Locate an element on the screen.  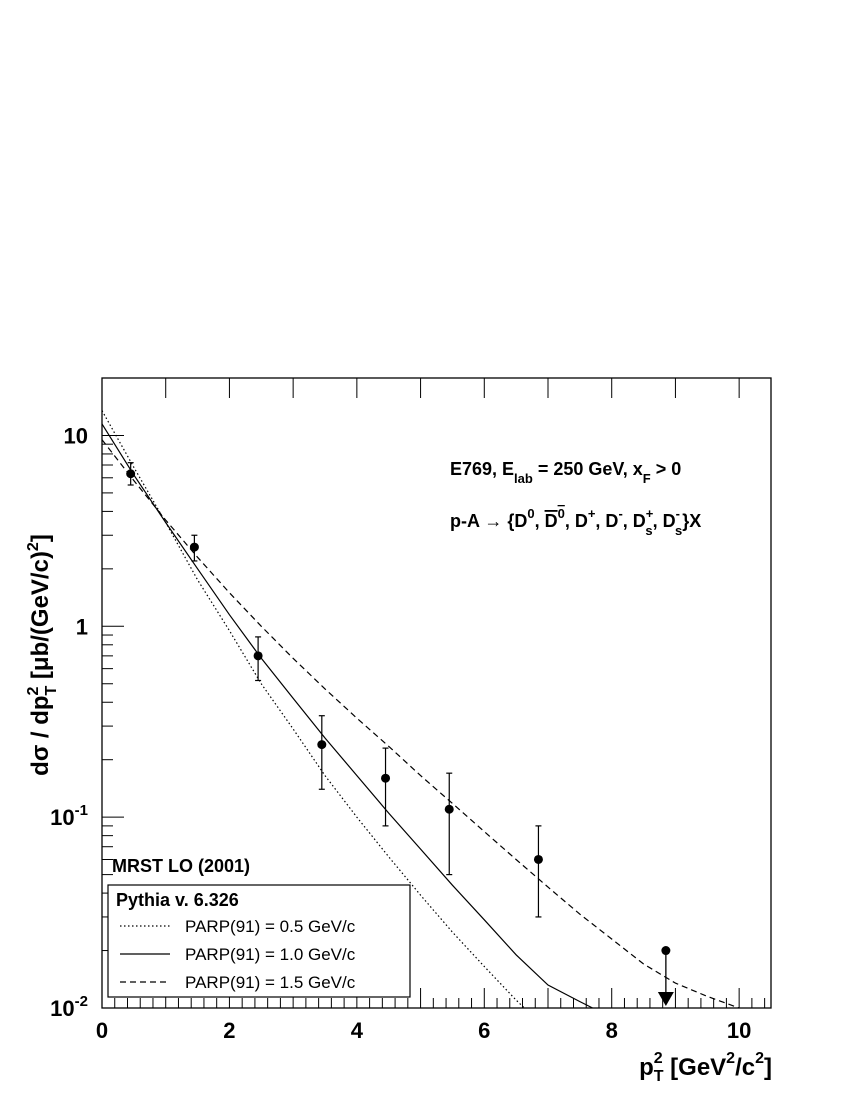
y-axis-title: dσ / dp2T [μb/(GeV/c)2] is located at coordinates (42, 655).